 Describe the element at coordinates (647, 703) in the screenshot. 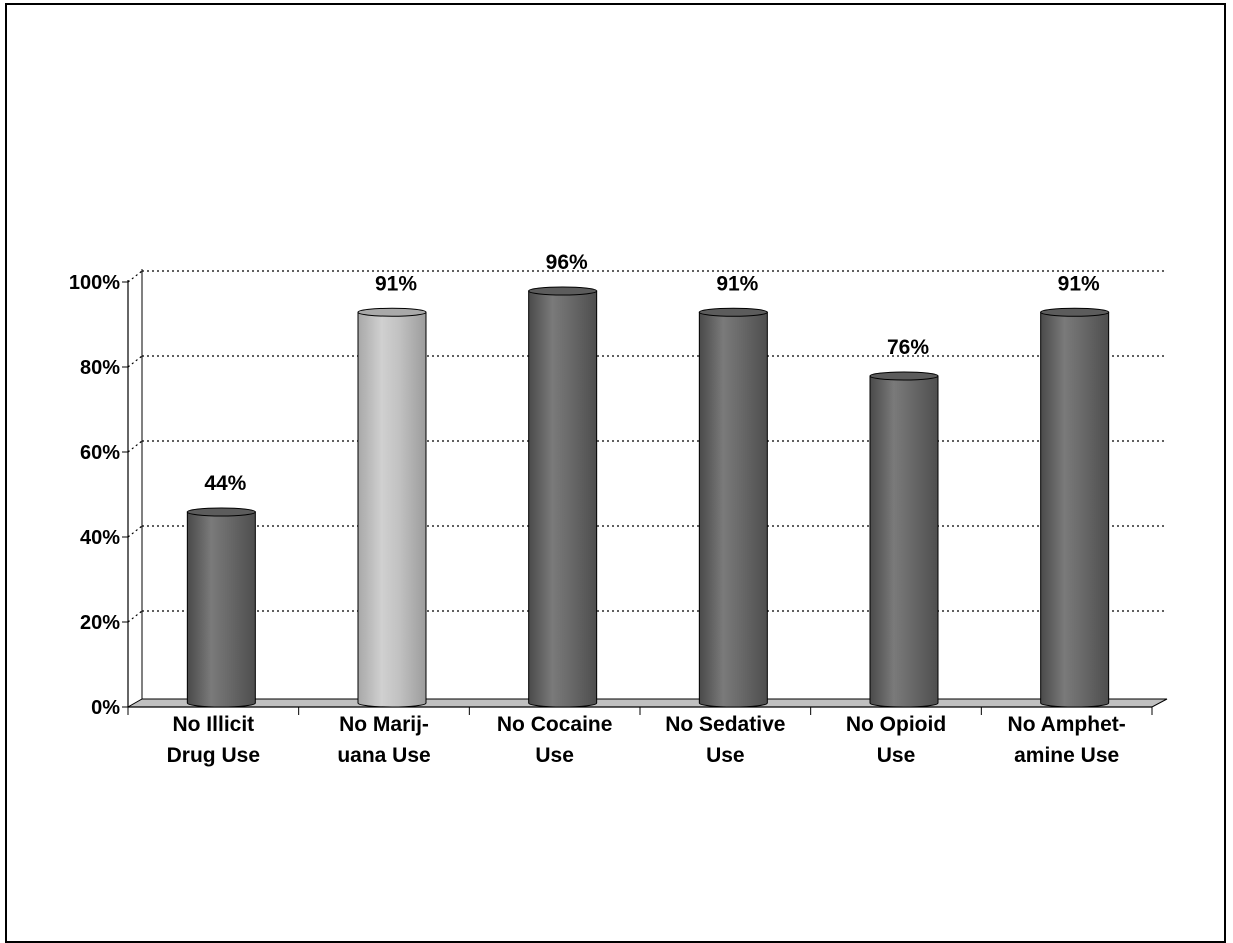

I see `chart-floor` at that location.